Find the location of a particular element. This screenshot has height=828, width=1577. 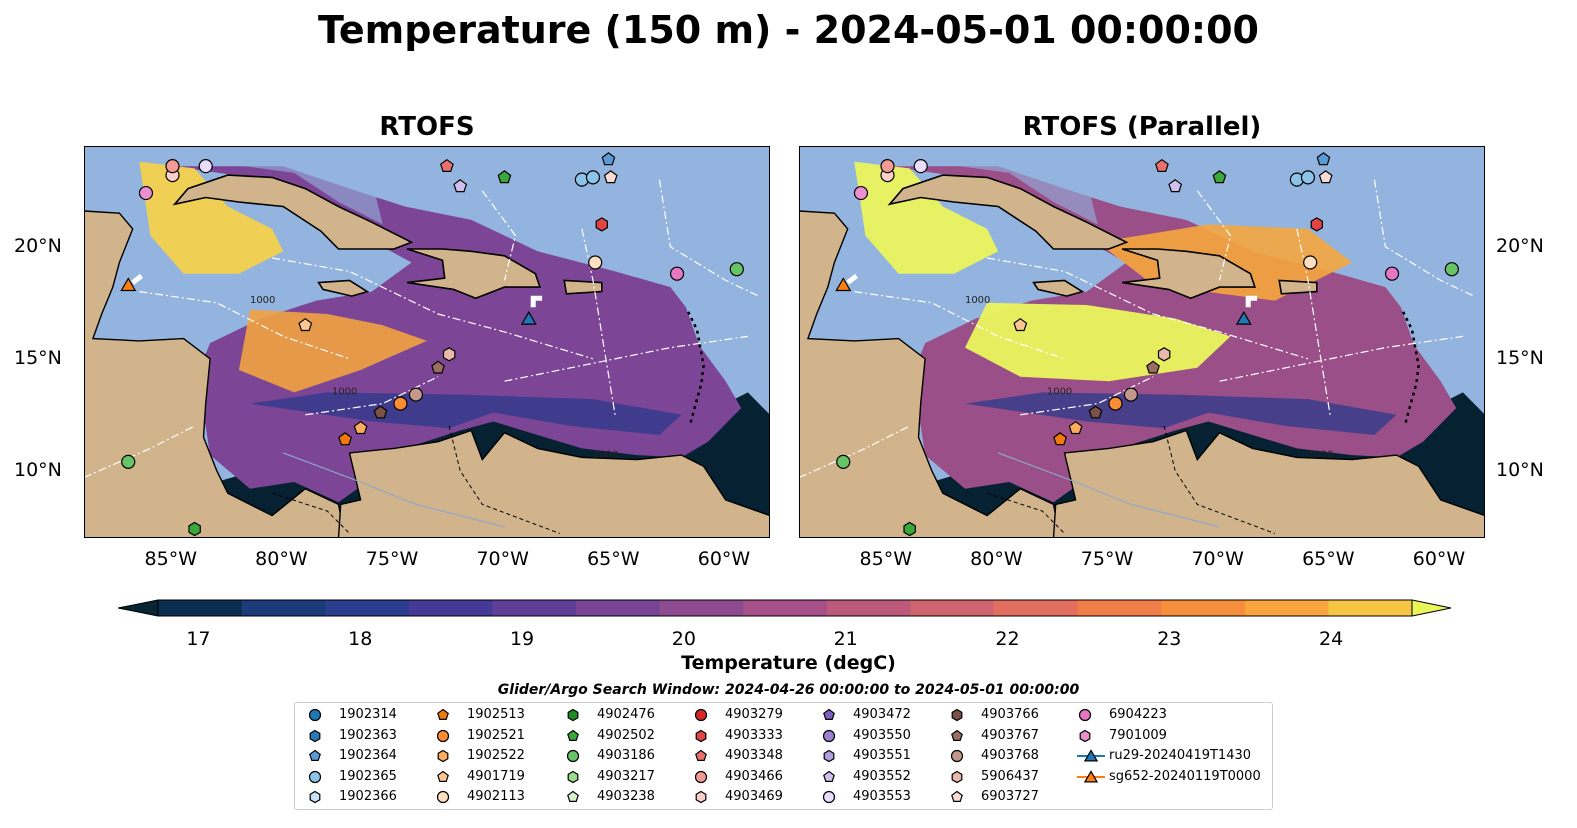

legend-label: 4903472 is located at coordinates (882, 714).